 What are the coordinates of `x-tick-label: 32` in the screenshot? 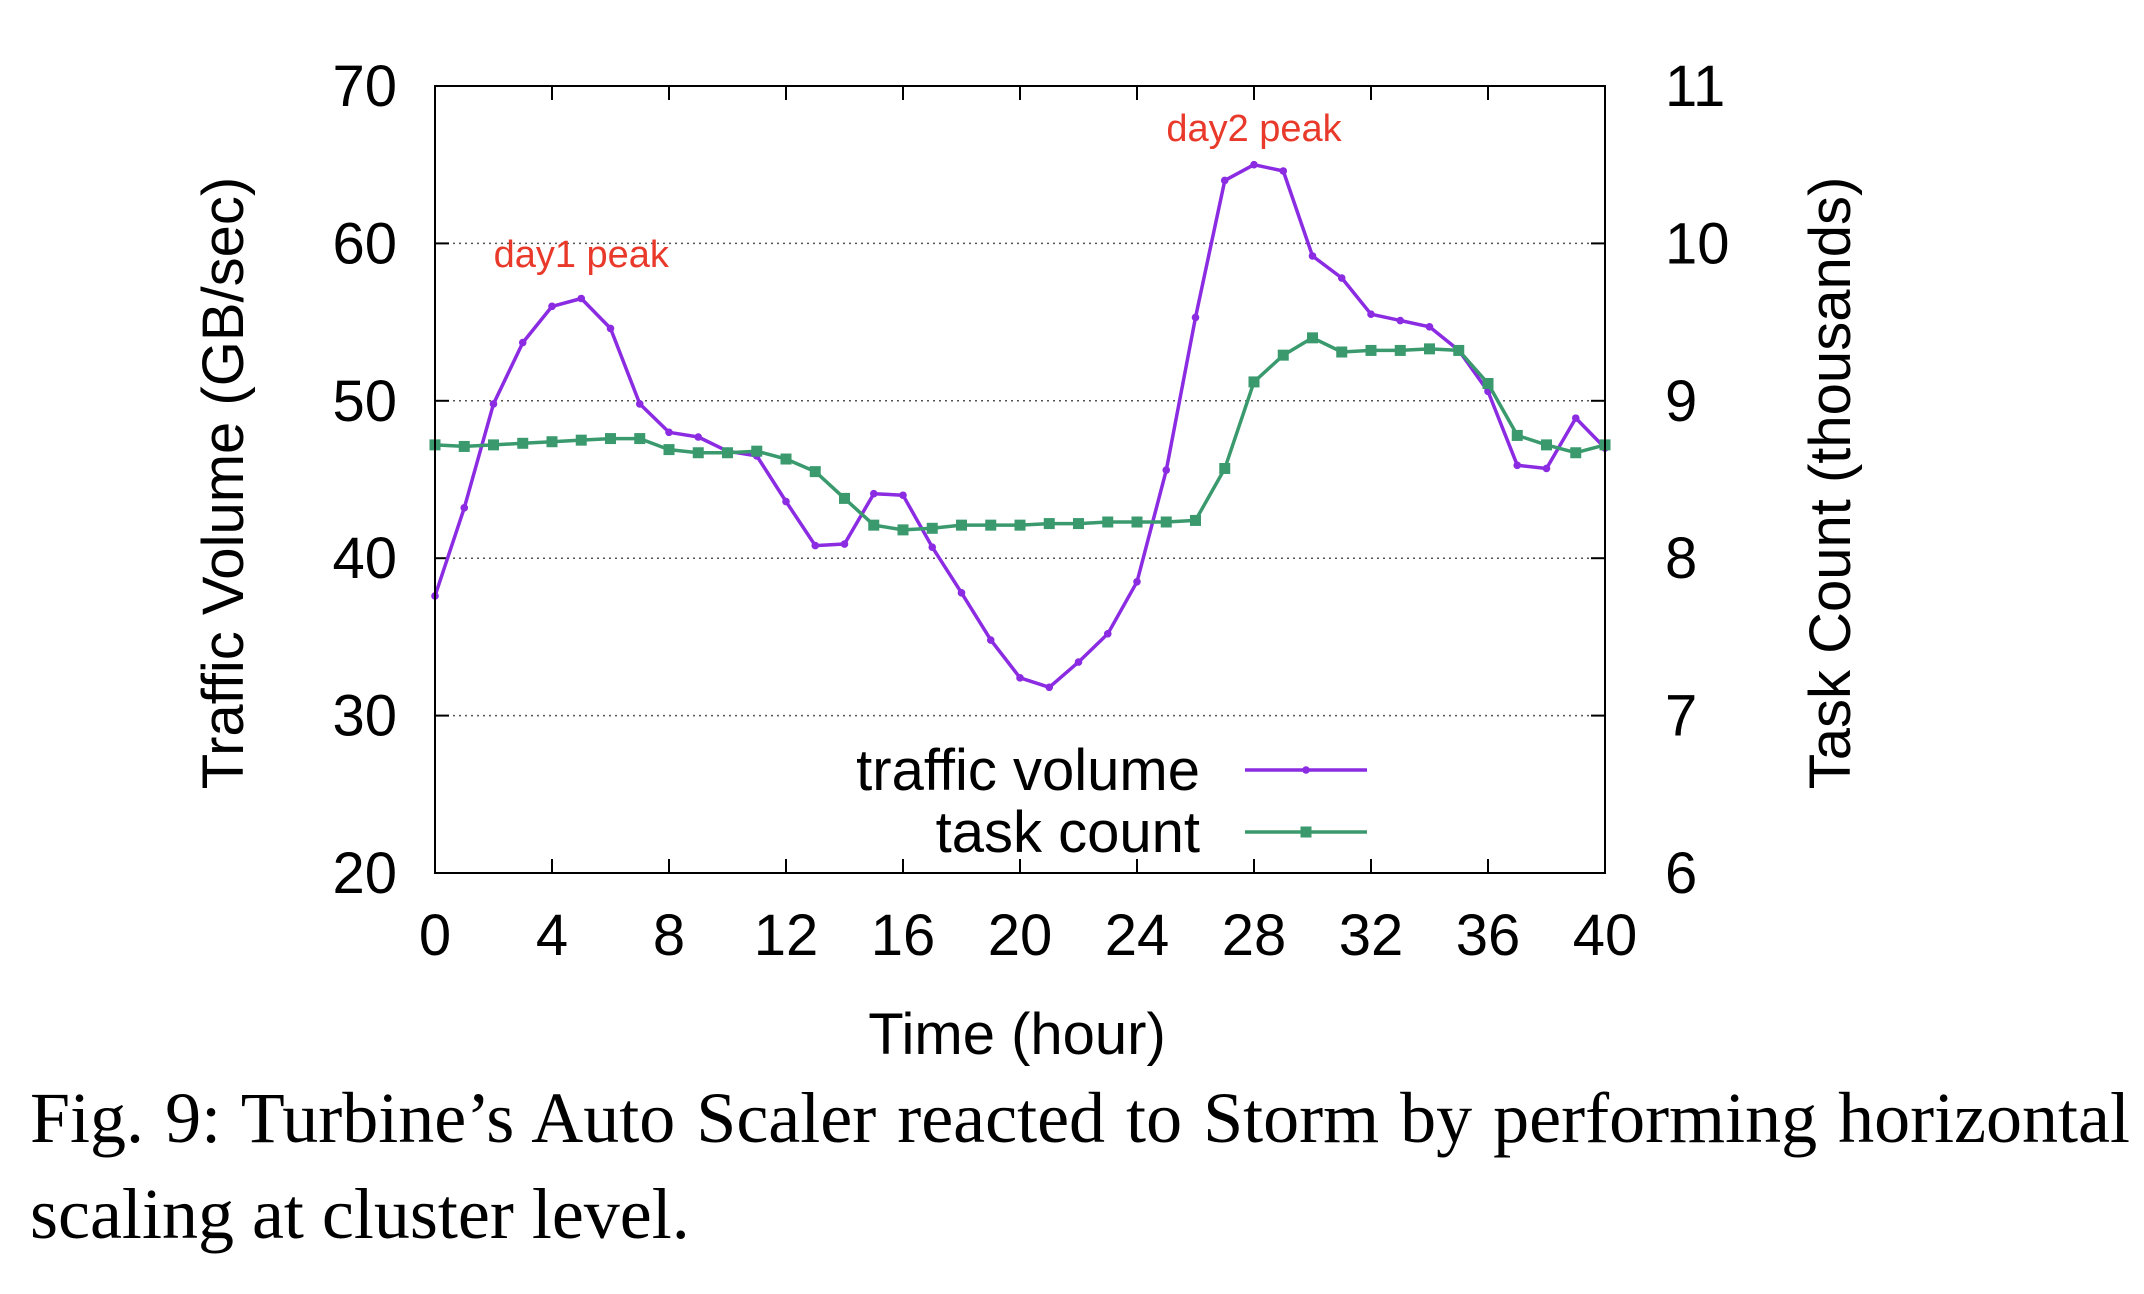 It's located at (1371, 935).